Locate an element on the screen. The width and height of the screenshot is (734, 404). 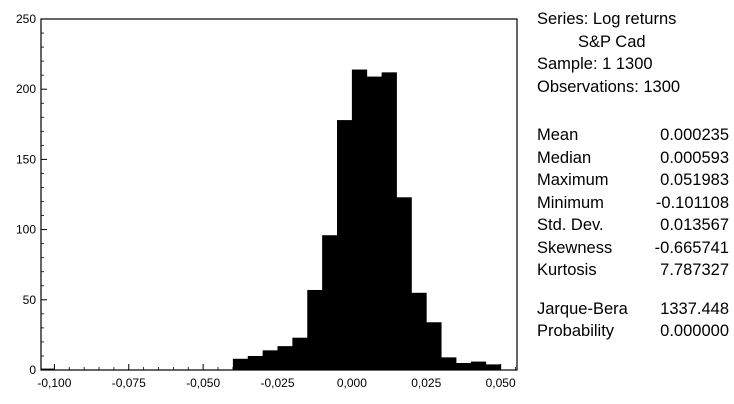
stat-label: Jarque-Bera is located at coordinates (582, 308).